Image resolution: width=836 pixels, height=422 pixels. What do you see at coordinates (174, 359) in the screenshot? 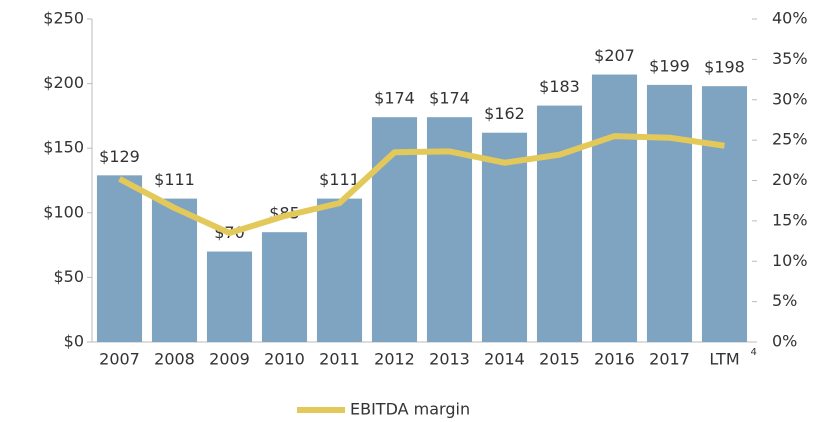
I see `x-tick-label: 2008` at bounding box center [174, 359].